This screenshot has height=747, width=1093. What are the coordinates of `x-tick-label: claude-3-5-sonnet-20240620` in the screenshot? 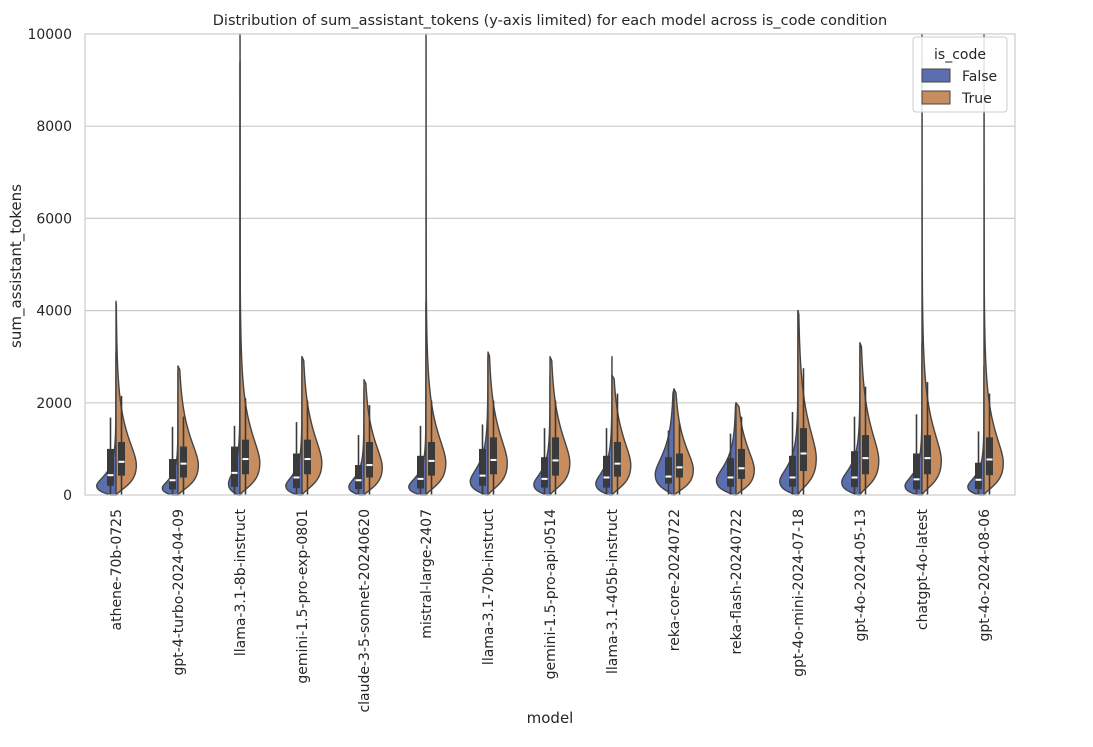 It's located at (365, 611).